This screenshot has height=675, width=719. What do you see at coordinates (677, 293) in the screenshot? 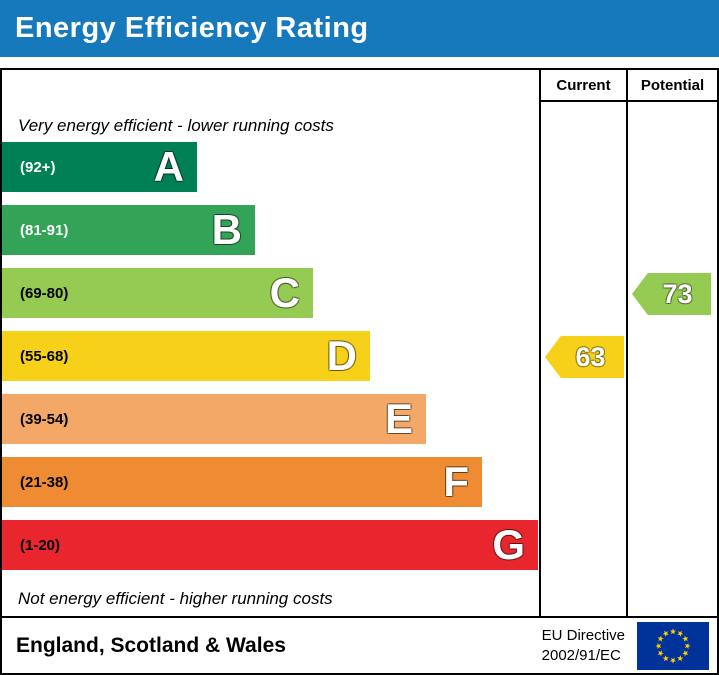
I see `potential-rating-value: 73` at bounding box center [677, 293].